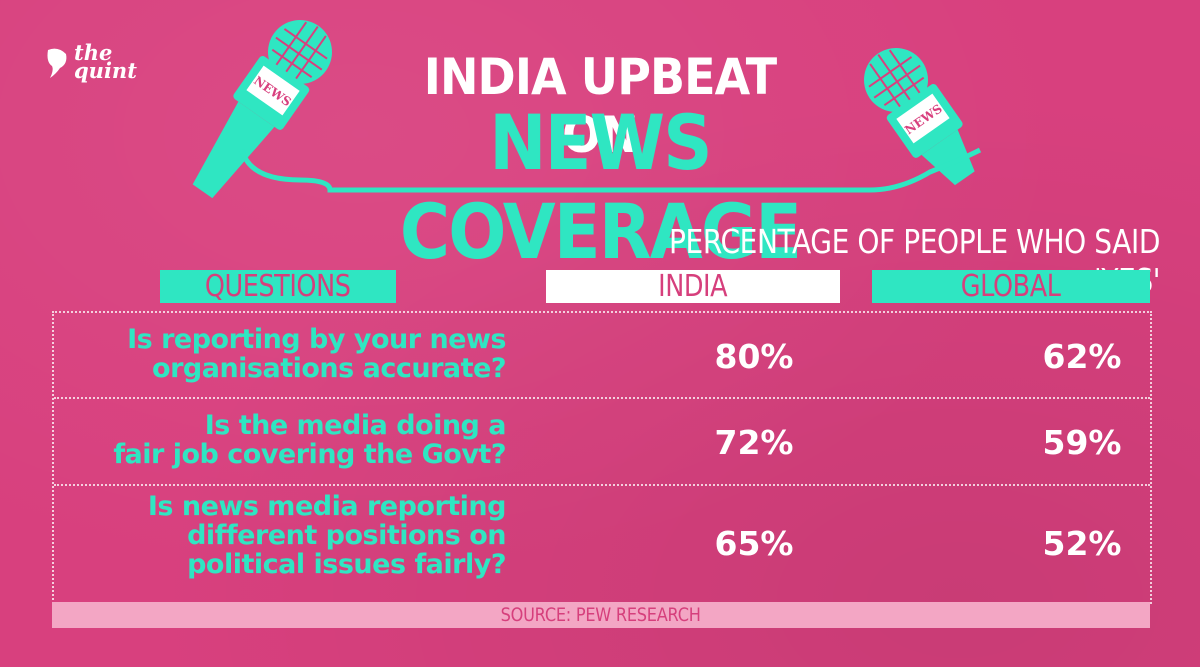 This screenshot has width=1200, height=667. Describe the element at coordinates (754, 442) in the screenshot. I see `india-value: 72%` at that location.